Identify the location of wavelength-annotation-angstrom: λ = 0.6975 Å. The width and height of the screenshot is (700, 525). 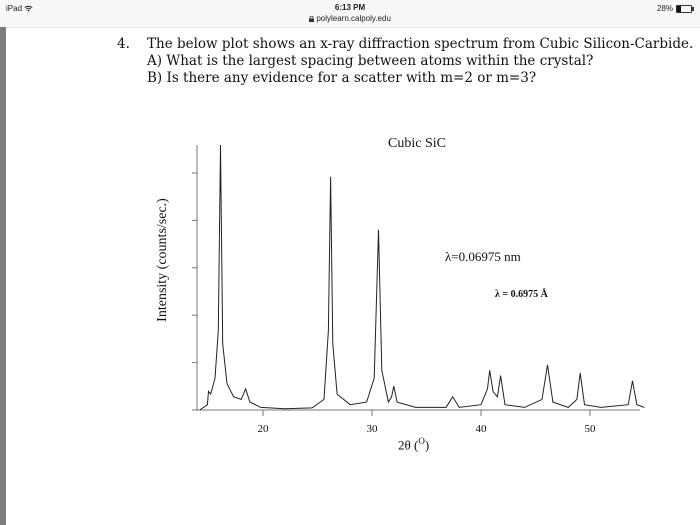
(521, 294).